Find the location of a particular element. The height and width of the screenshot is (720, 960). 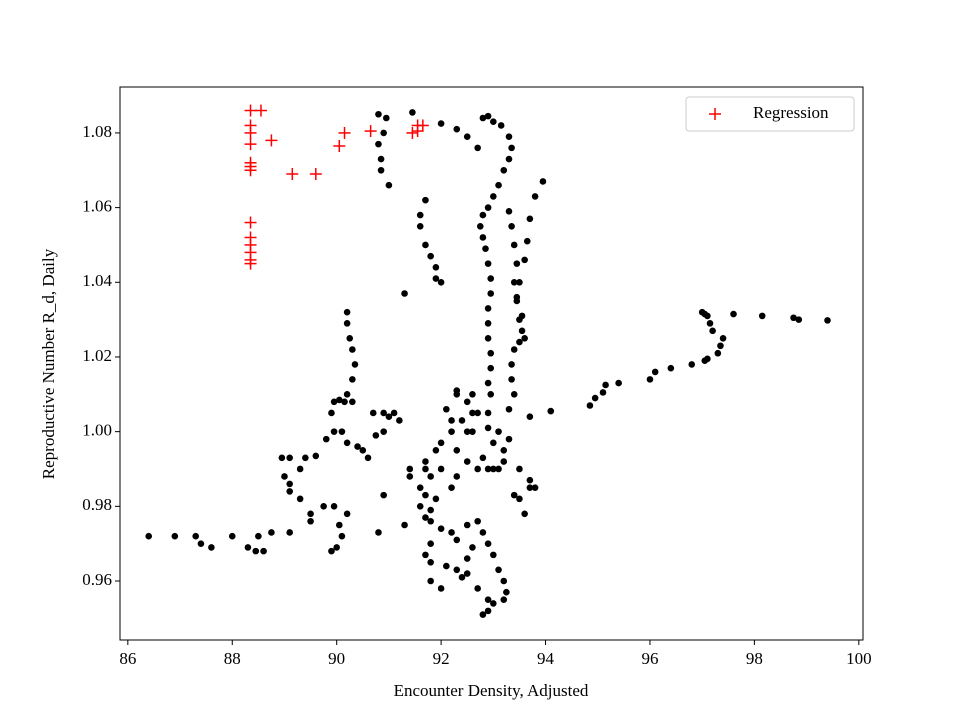

x-axis-label: Encounter Density, Adjusted is located at coordinates (491, 690).